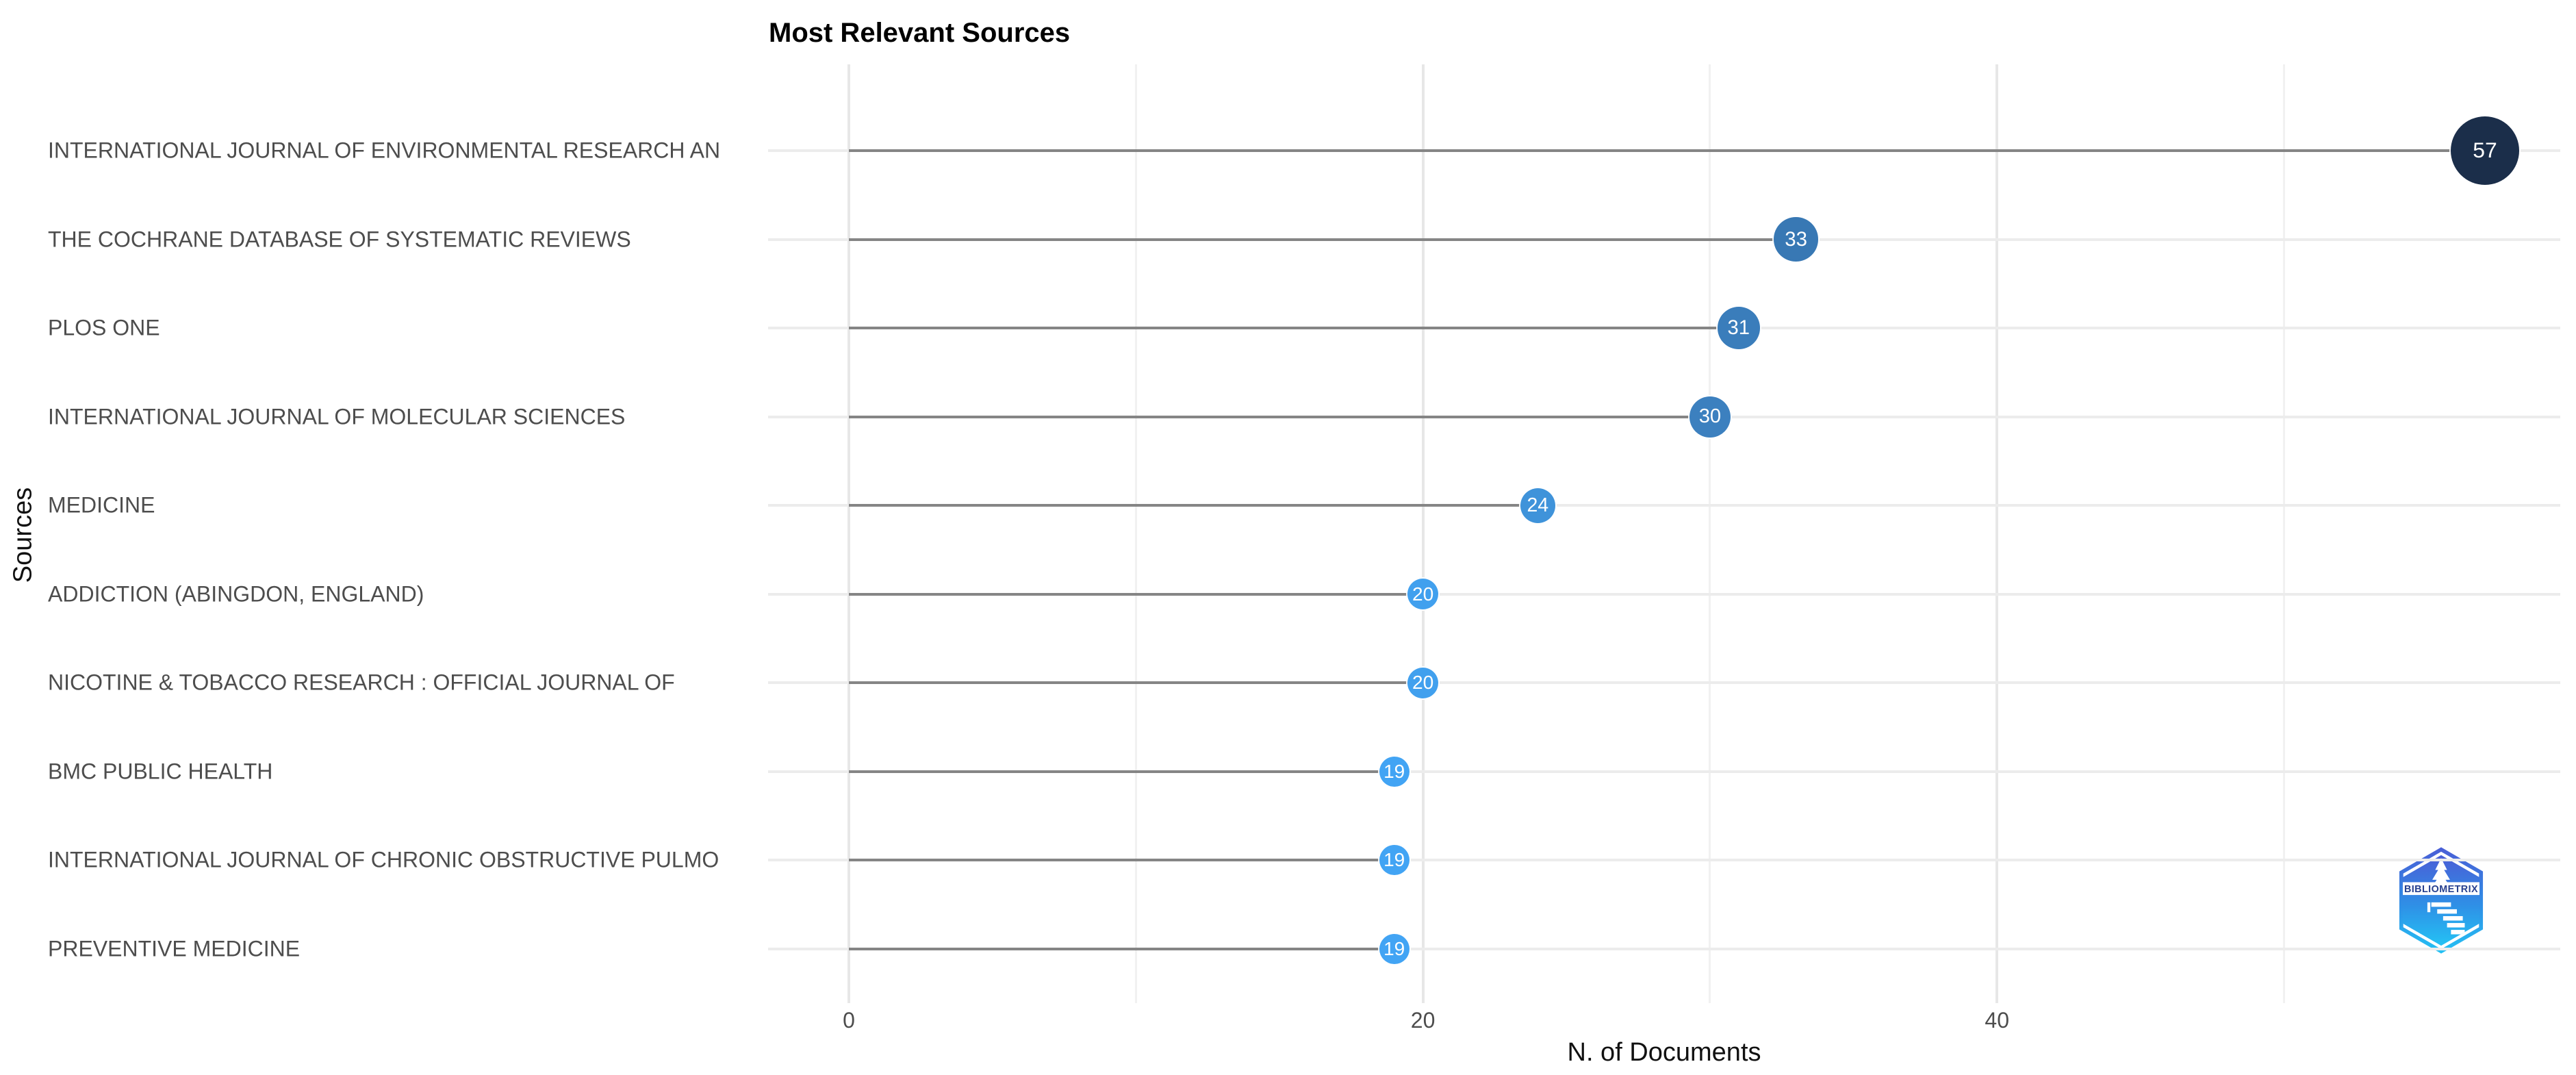 The height and width of the screenshot is (1075, 2576). What do you see at coordinates (849, 1020) in the screenshot?
I see `x-axis-tick-label: 0` at bounding box center [849, 1020].